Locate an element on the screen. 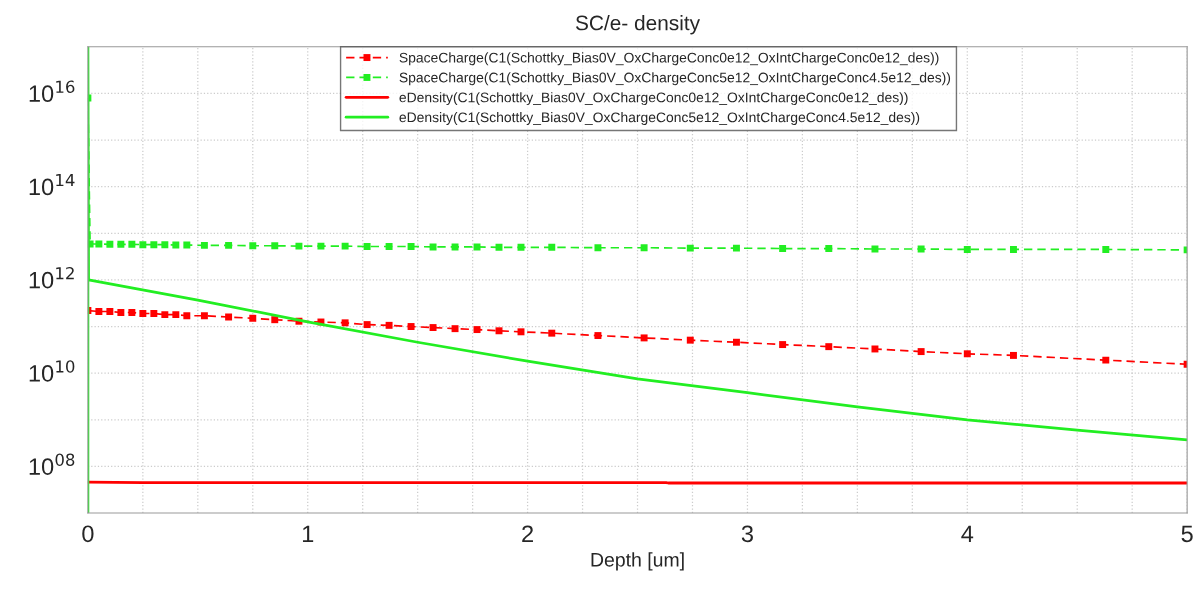  x-tick-label: 2 is located at coordinates (527, 533).